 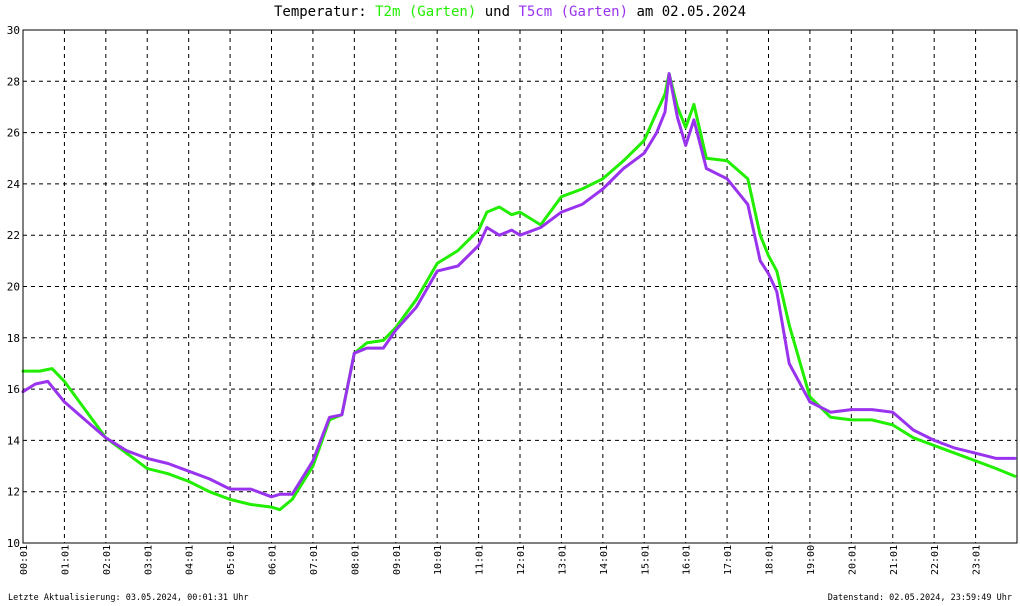 What do you see at coordinates (13, 389) in the screenshot?
I see `y-tick-label: 16` at bounding box center [13, 389].